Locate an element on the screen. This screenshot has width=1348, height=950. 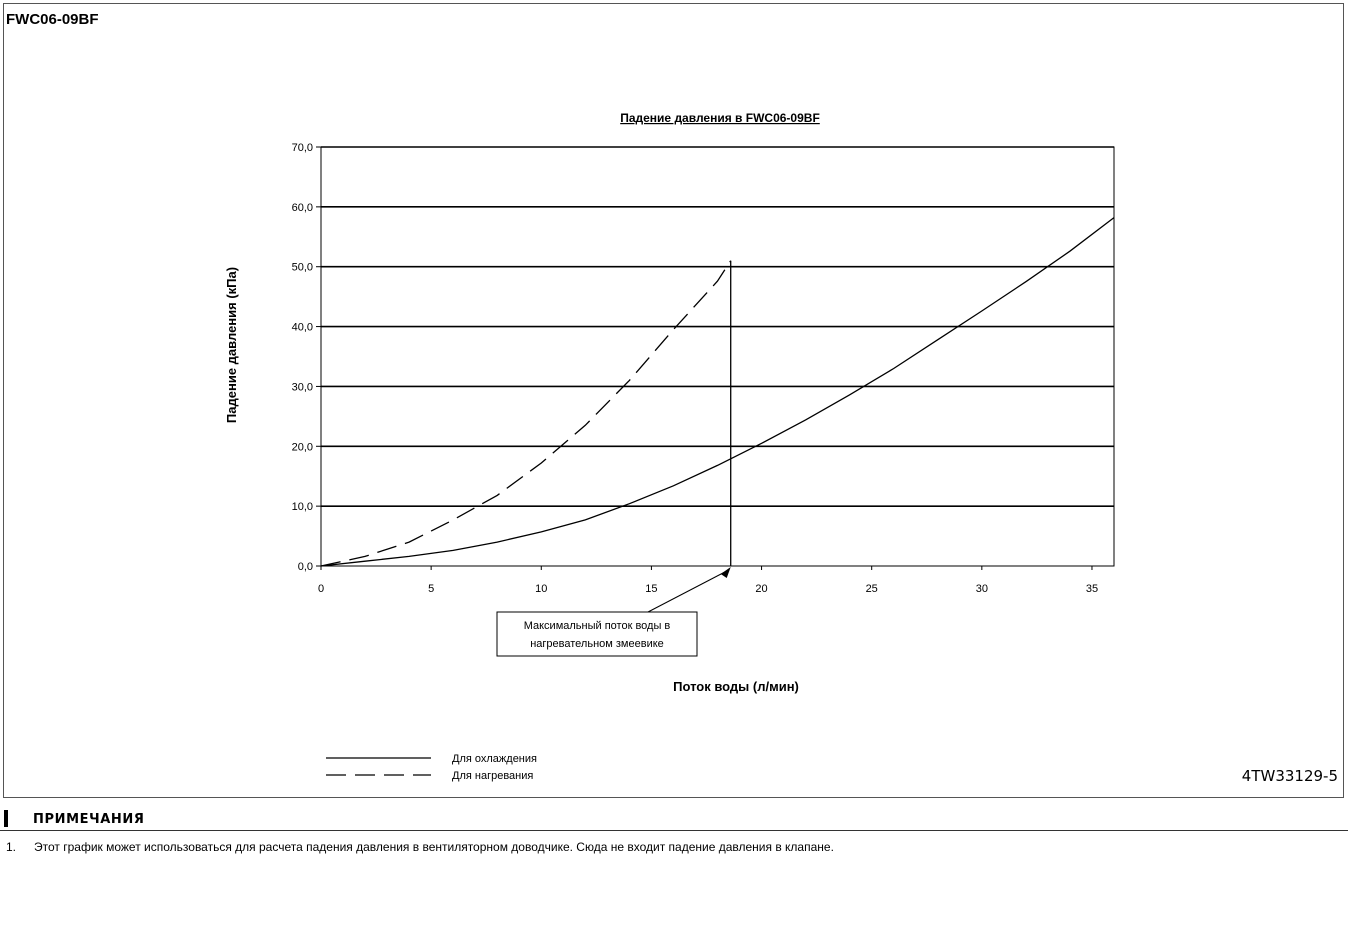
y-tick-label: 70,0 is located at coordinates (302, 148).